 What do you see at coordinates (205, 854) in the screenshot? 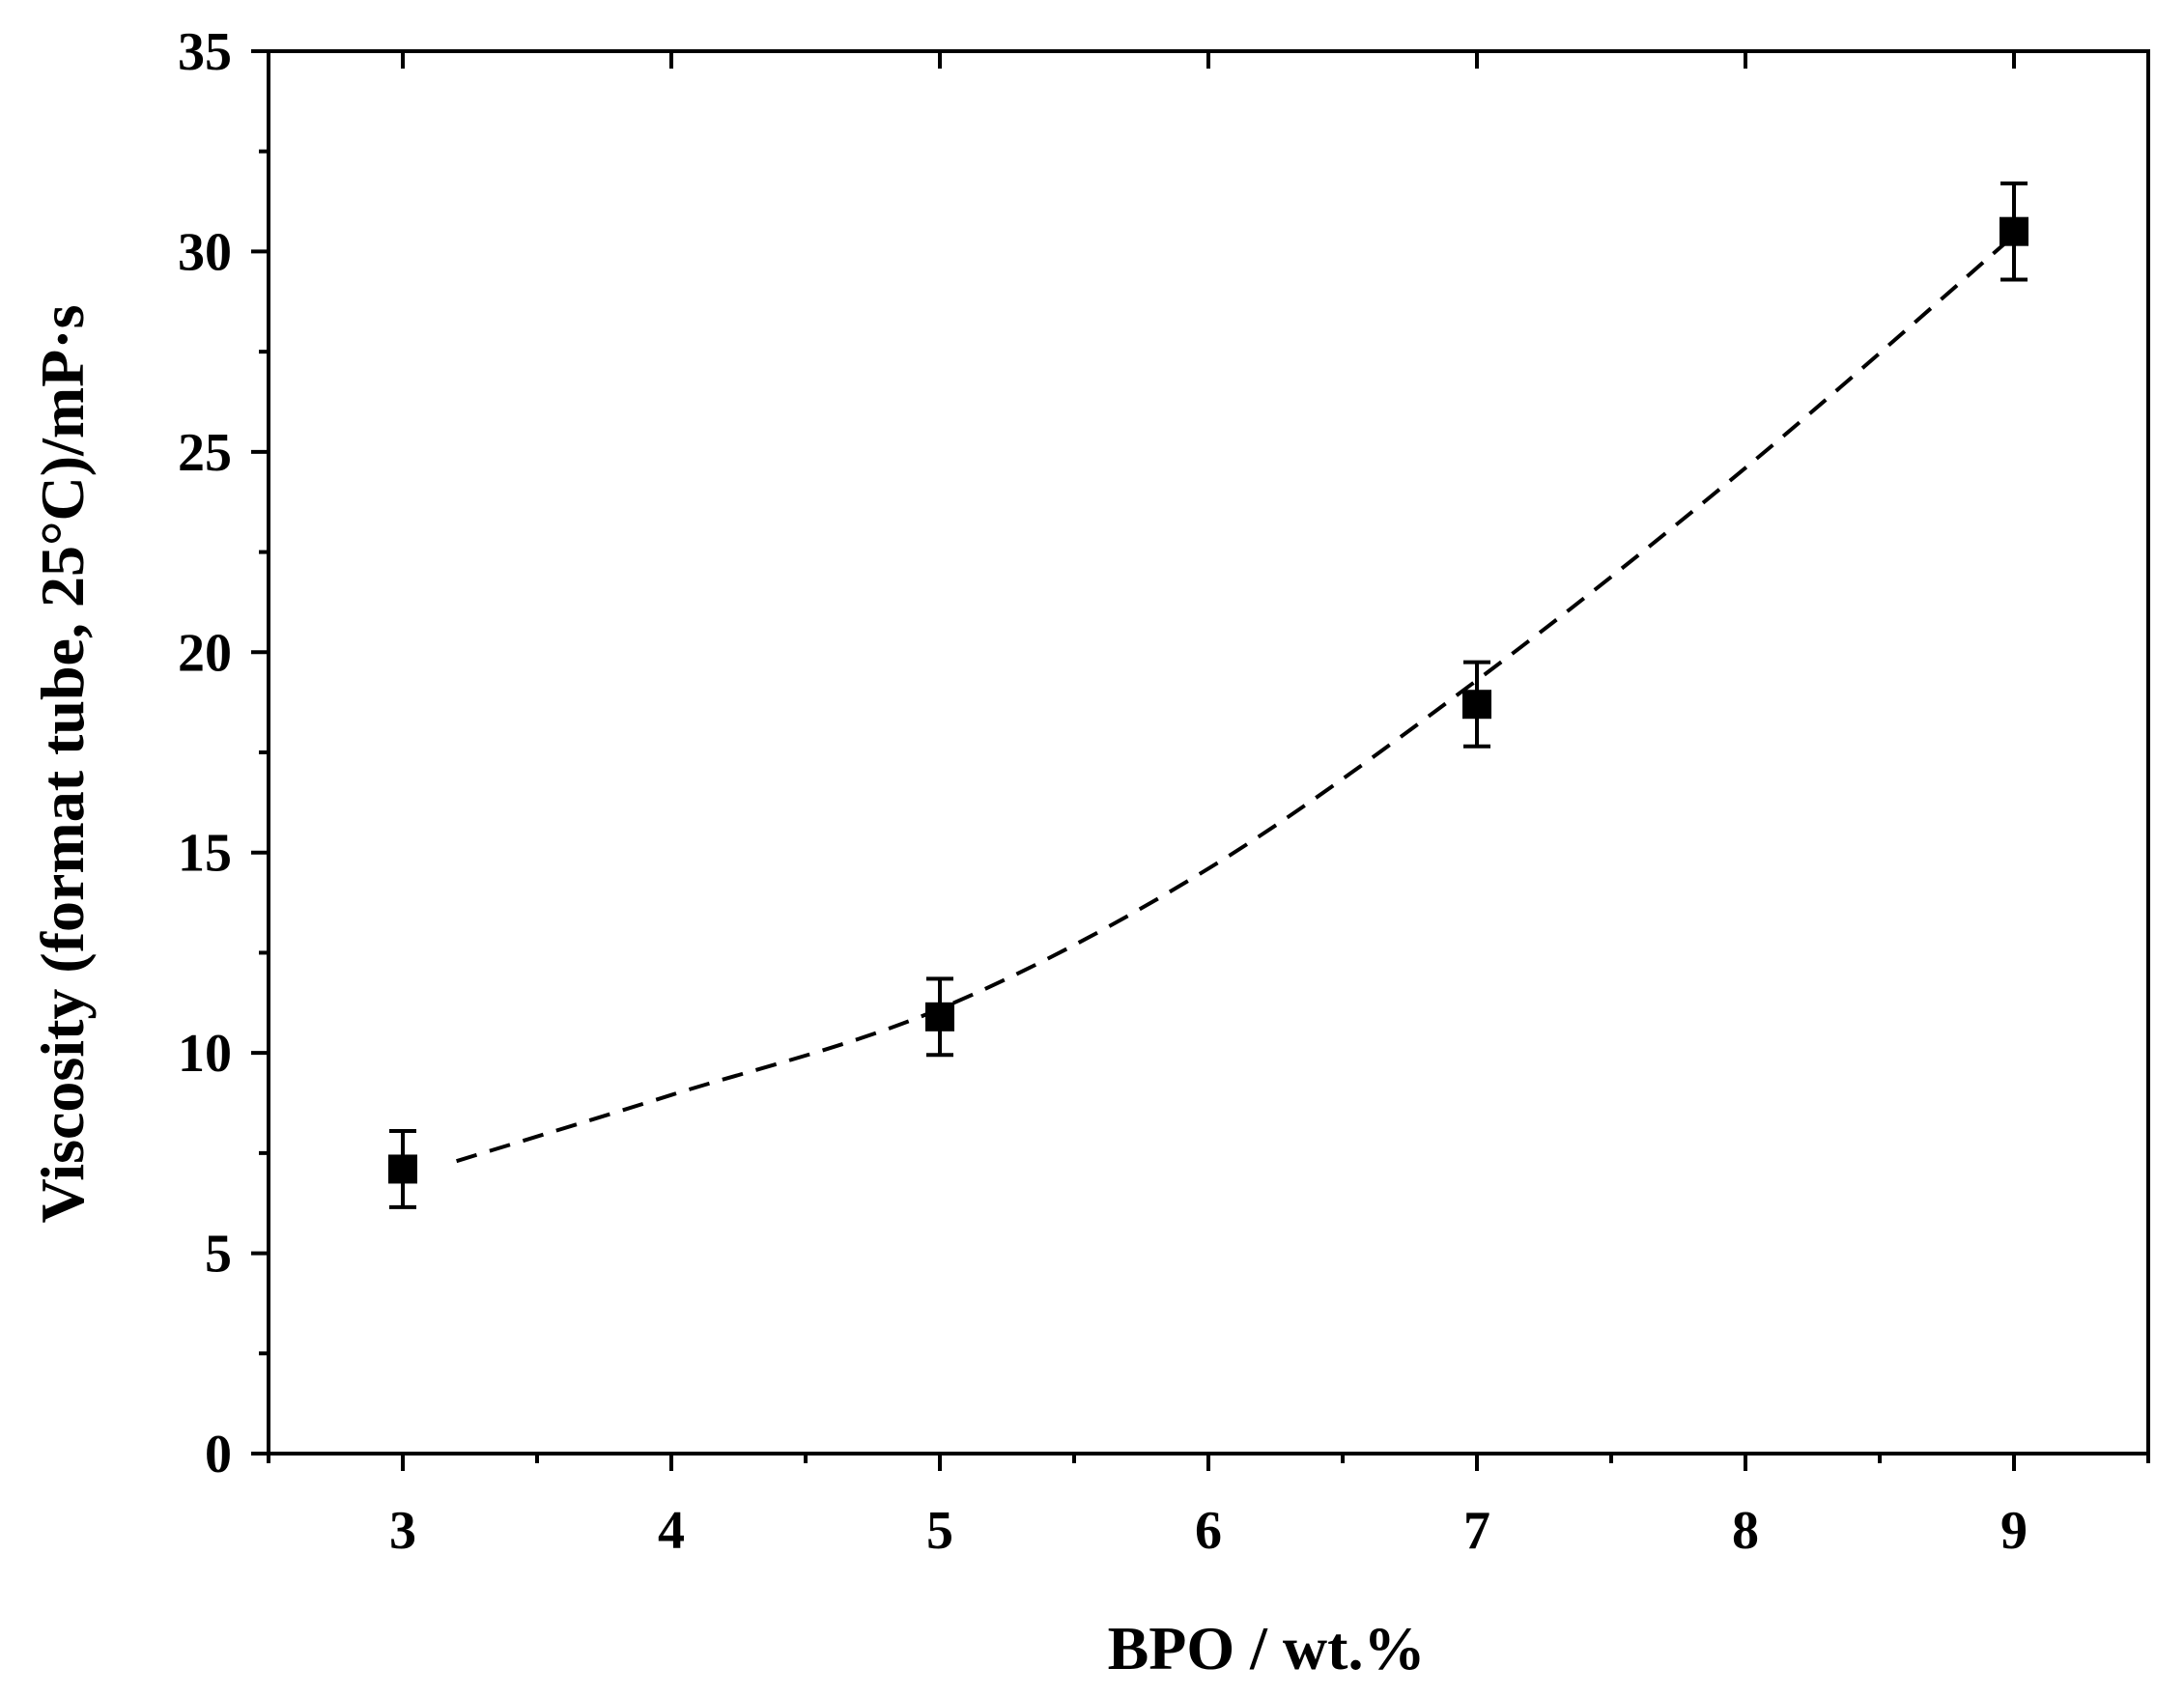
I see `y-tick-label: 15` at bounding box center [205, 854].